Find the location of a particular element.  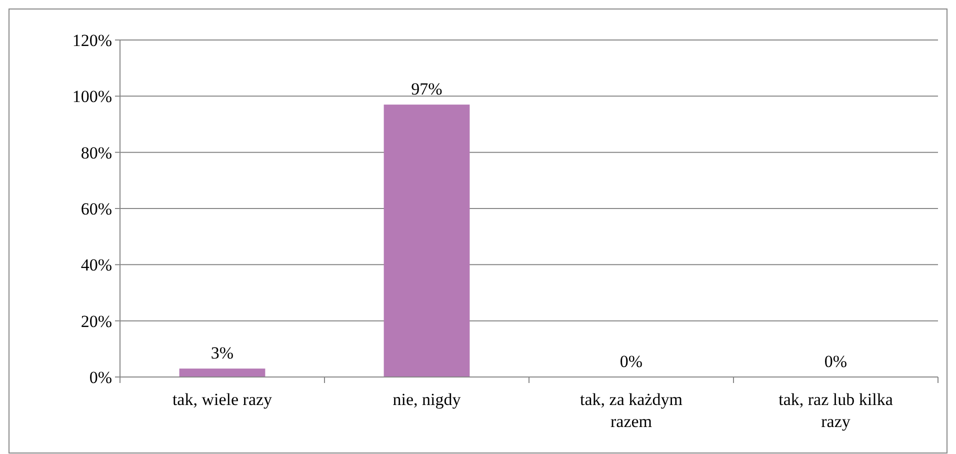

y-tick-label: 100% is located at coordinates (92, 96).